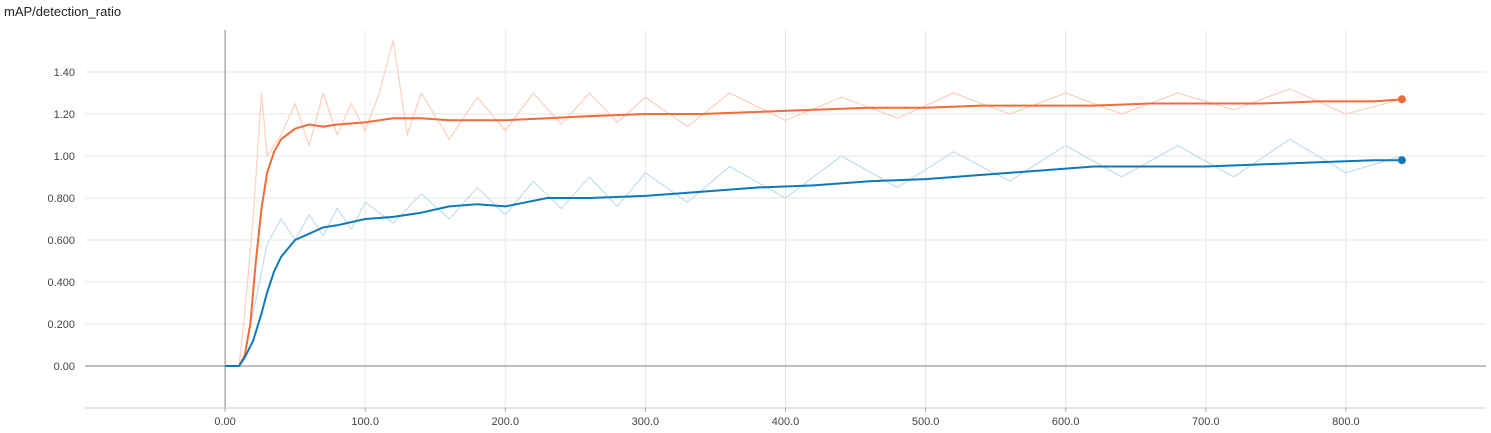 Image resolution: width=1491 pixels, height=433 pixels. What do you see at coordinates (1066, 422) in the screenshot?
I see `x-tick-label: 600.0` at bounding box center [1066, 422].